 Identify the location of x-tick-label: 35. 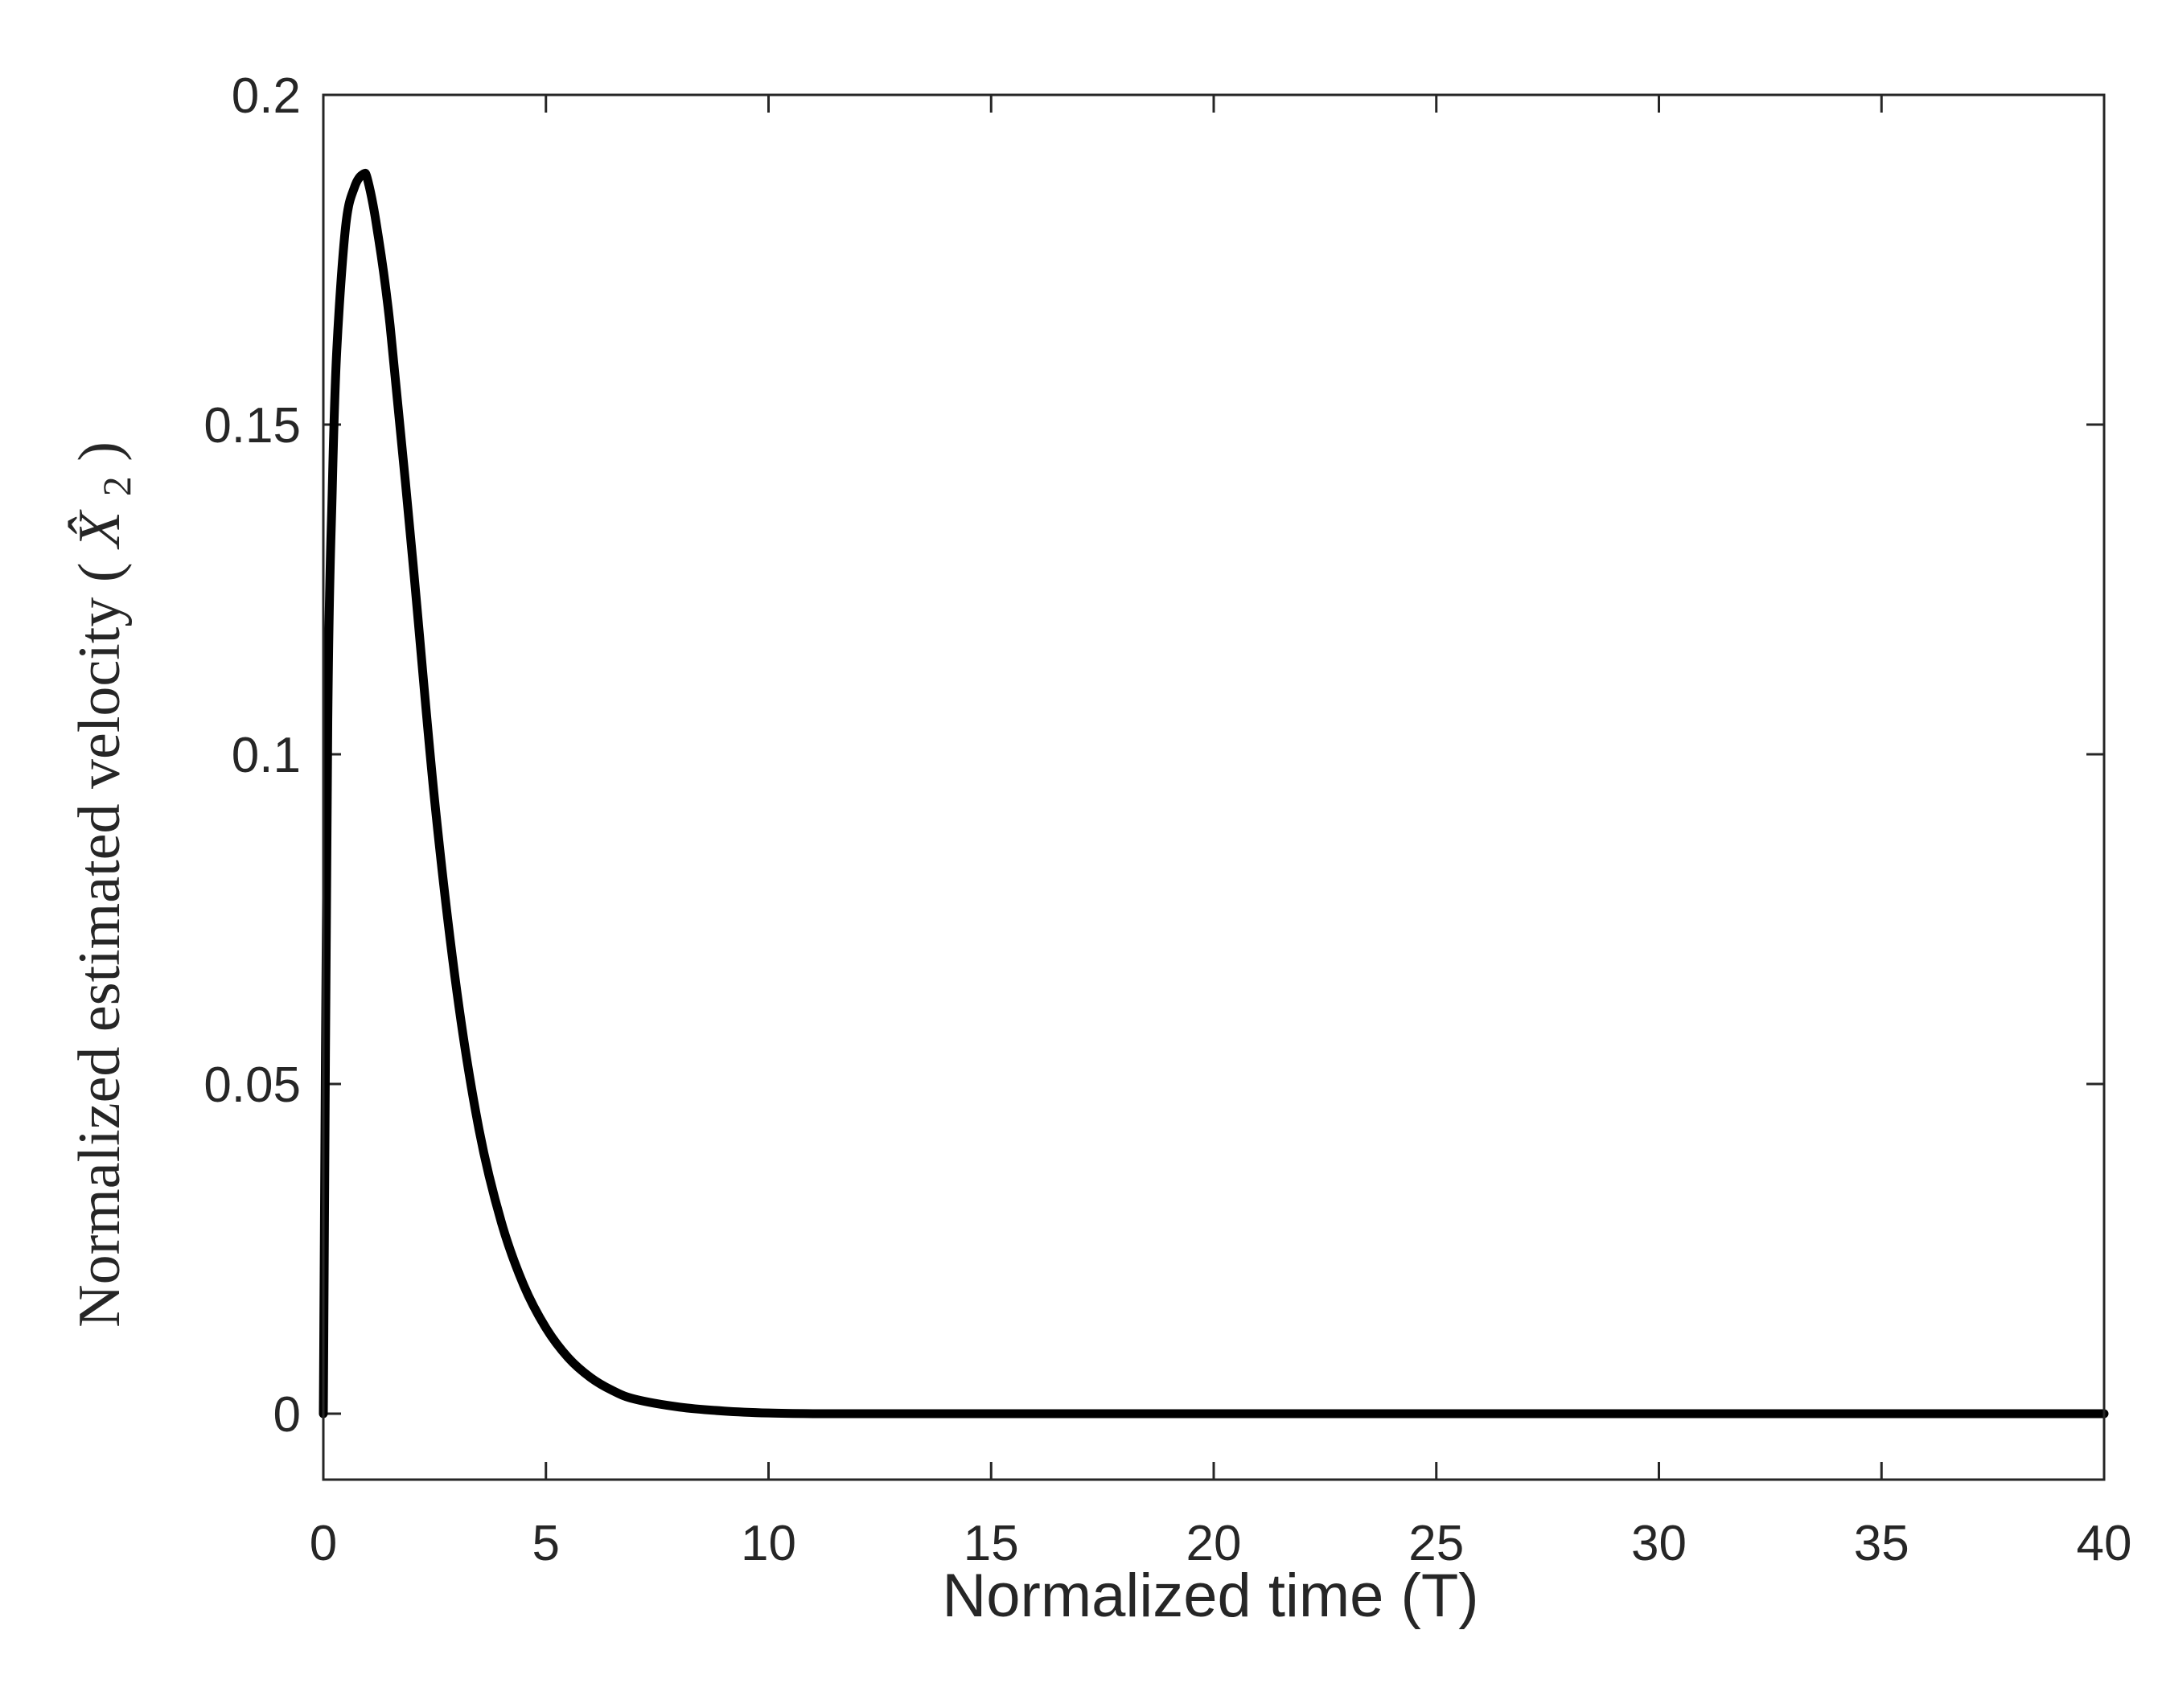
(1881, 1543).